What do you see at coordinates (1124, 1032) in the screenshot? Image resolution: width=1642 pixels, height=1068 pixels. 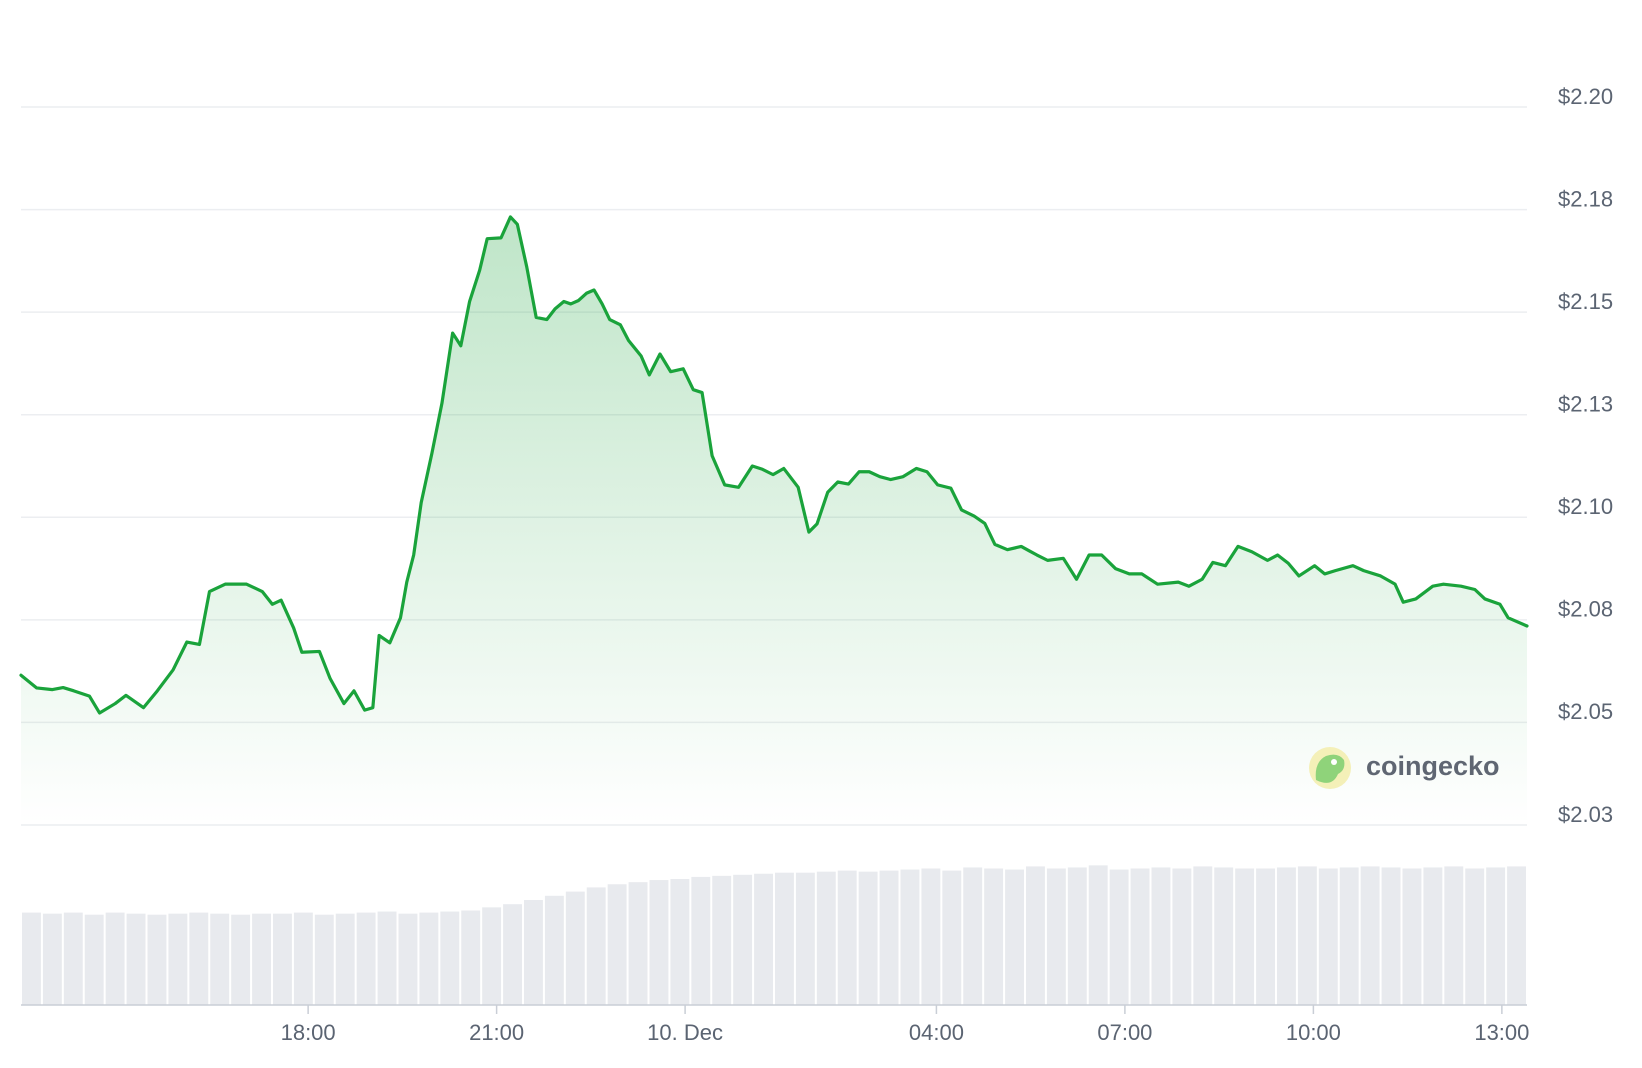 I see `x-tick-label: 07:00` at bounding box center [1124, 1032].